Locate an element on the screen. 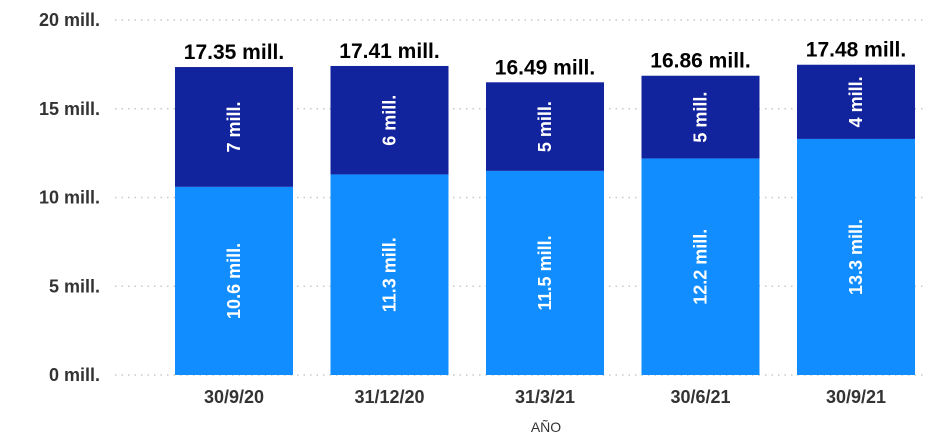  x-tick-label: 31/12/20 is located at coordinates (389, 397).